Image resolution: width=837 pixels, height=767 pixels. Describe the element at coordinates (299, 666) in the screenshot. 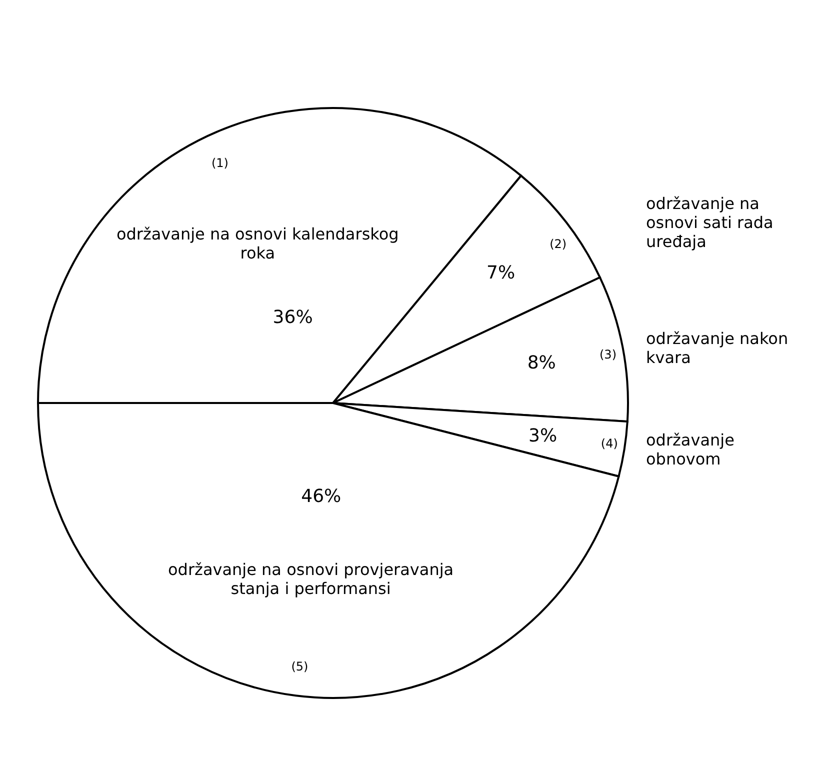

I see `text: (5)` at that location.